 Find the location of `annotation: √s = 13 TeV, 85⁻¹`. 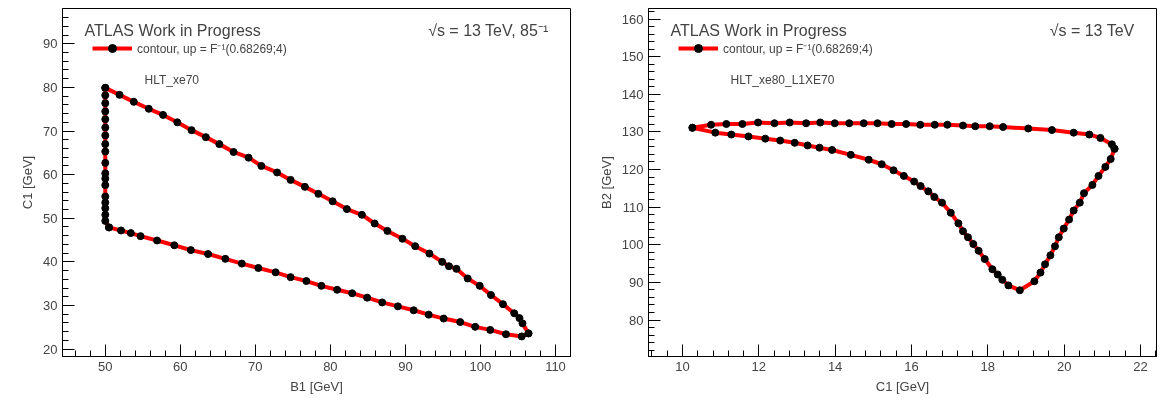

annotation: √s = 13 TeV, 85⁻¹ is located at coordinates (488, 30).